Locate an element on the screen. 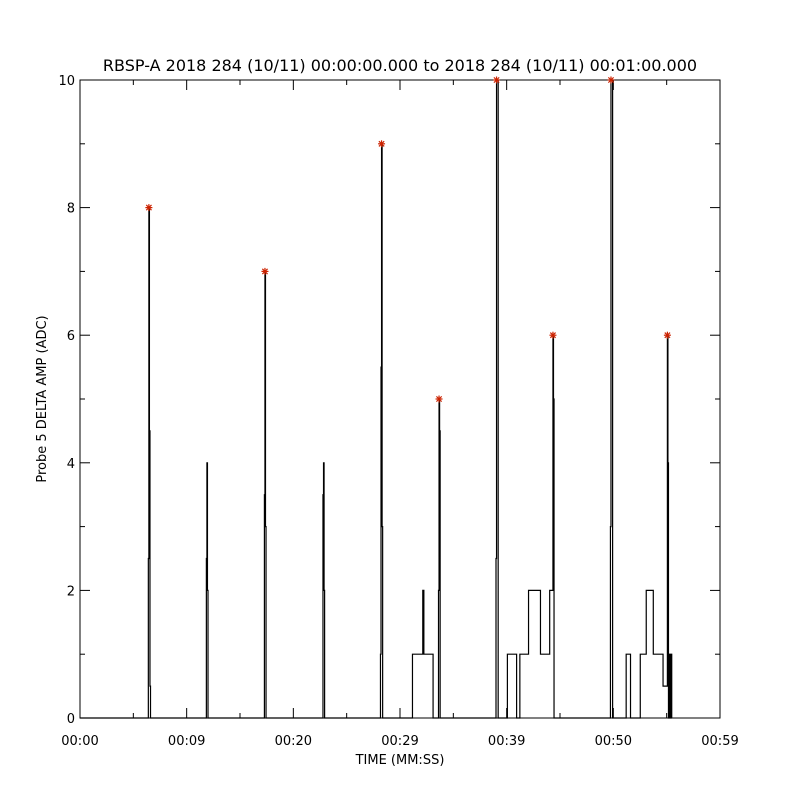  y-tick-label: 0 is located at coordinates (71, 719).